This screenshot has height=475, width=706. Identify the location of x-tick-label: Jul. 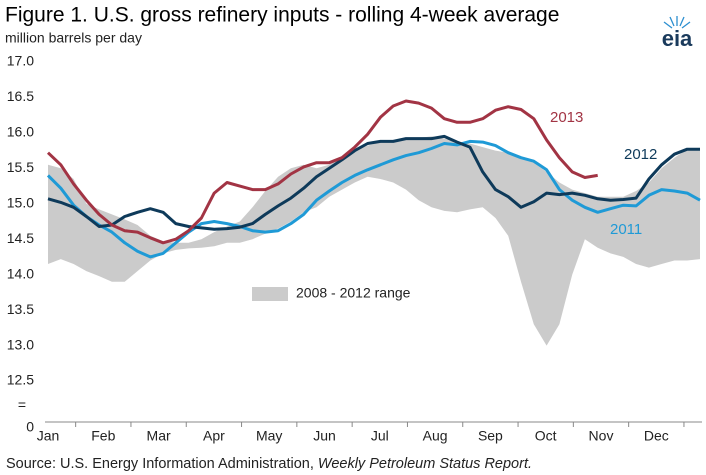
(380, 436).